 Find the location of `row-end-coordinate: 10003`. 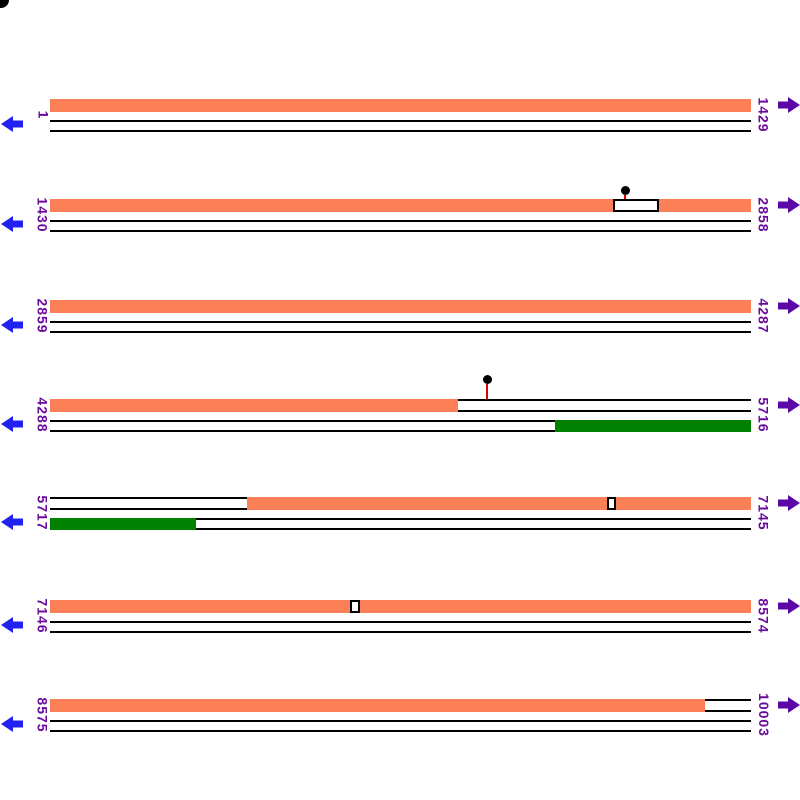

row-end-coordinate: 10003 is located at coordinates (764, 715).